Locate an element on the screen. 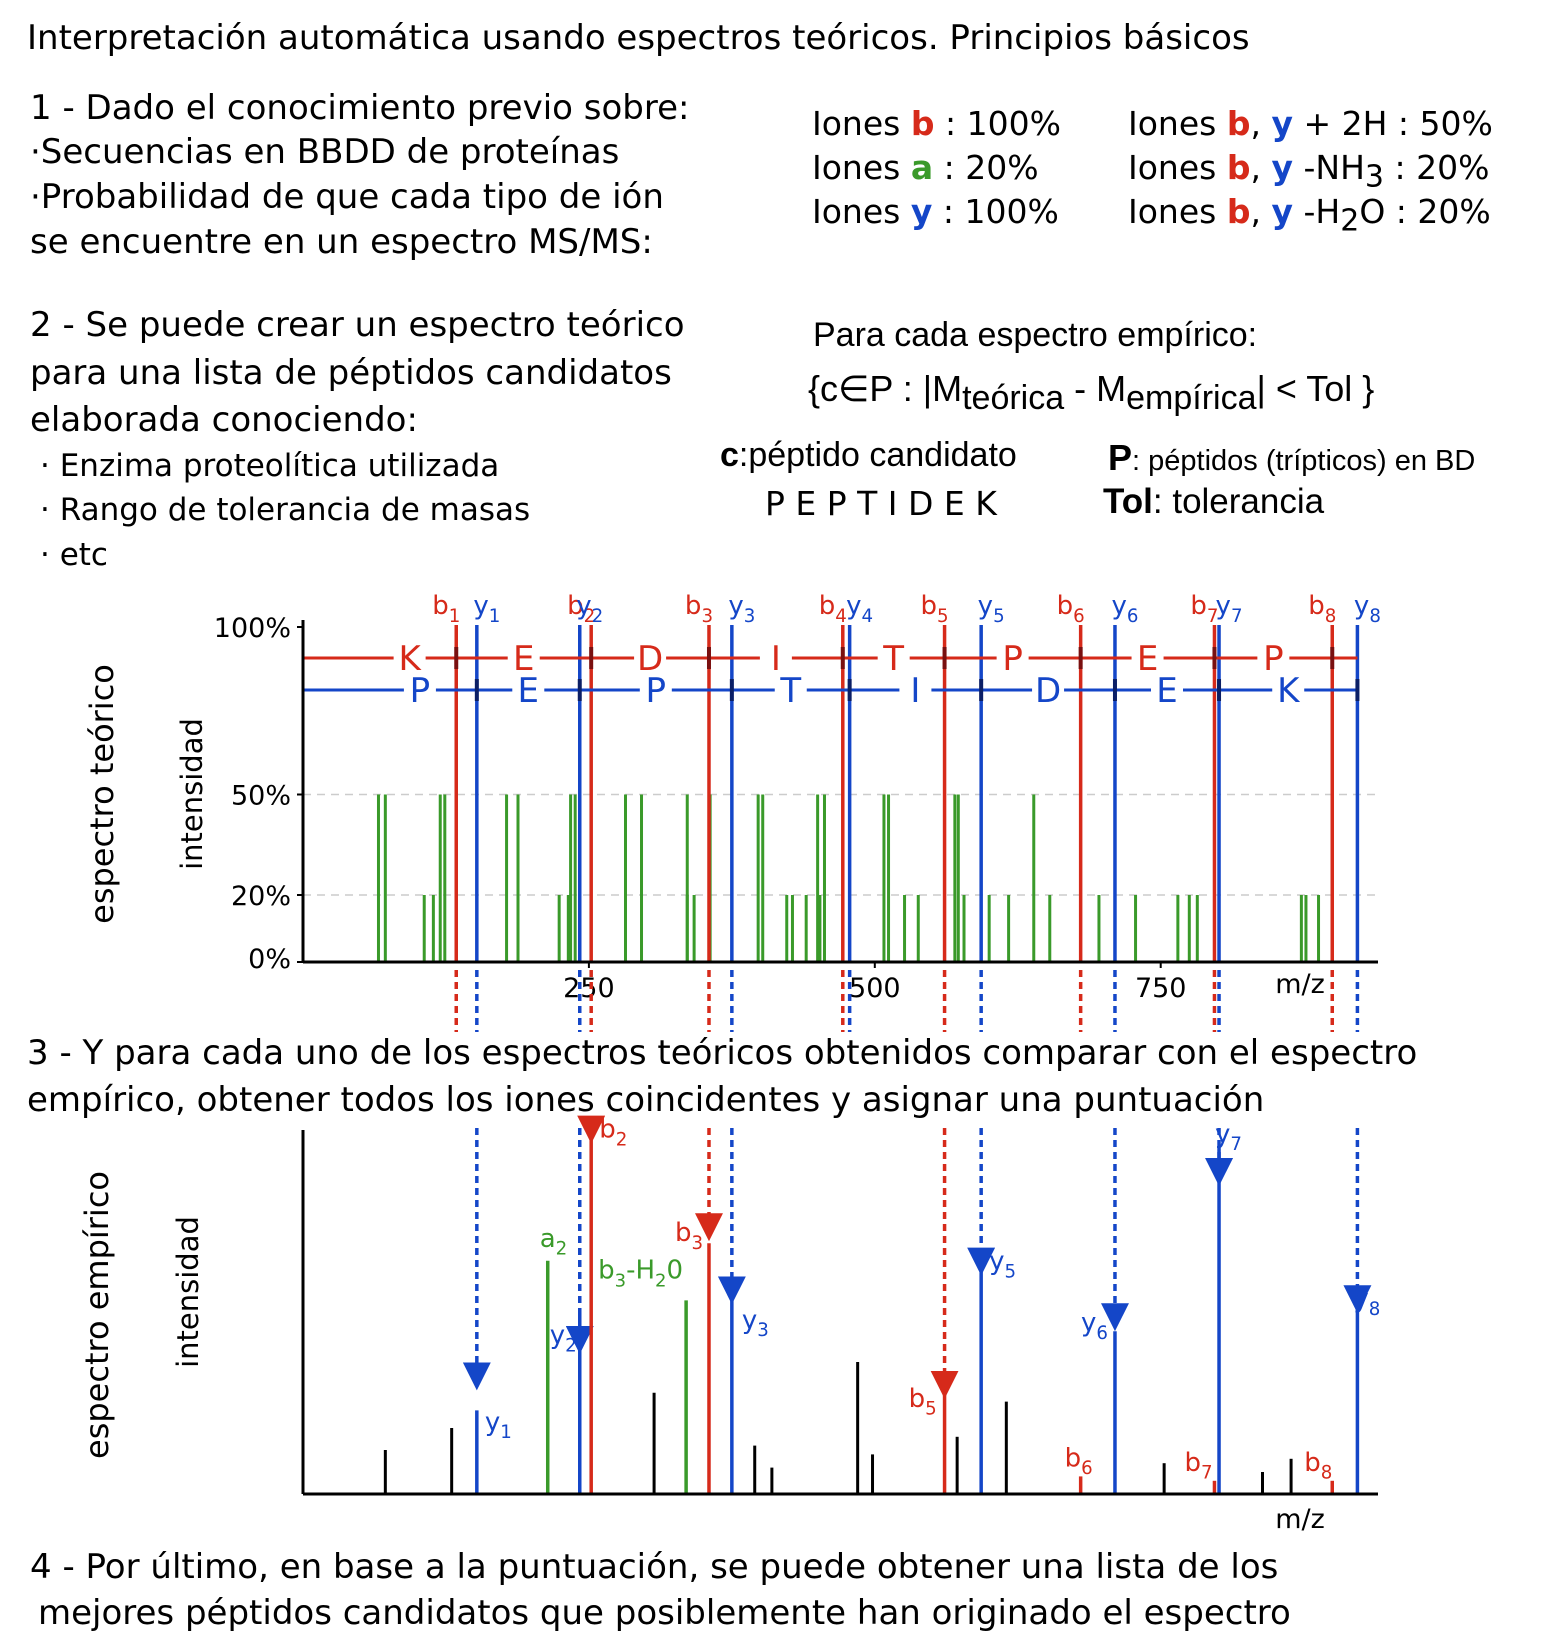 The image size is (1549, 1644). formula-tol-def: Tol: tolerancia is located at coordinates (1214, 501).